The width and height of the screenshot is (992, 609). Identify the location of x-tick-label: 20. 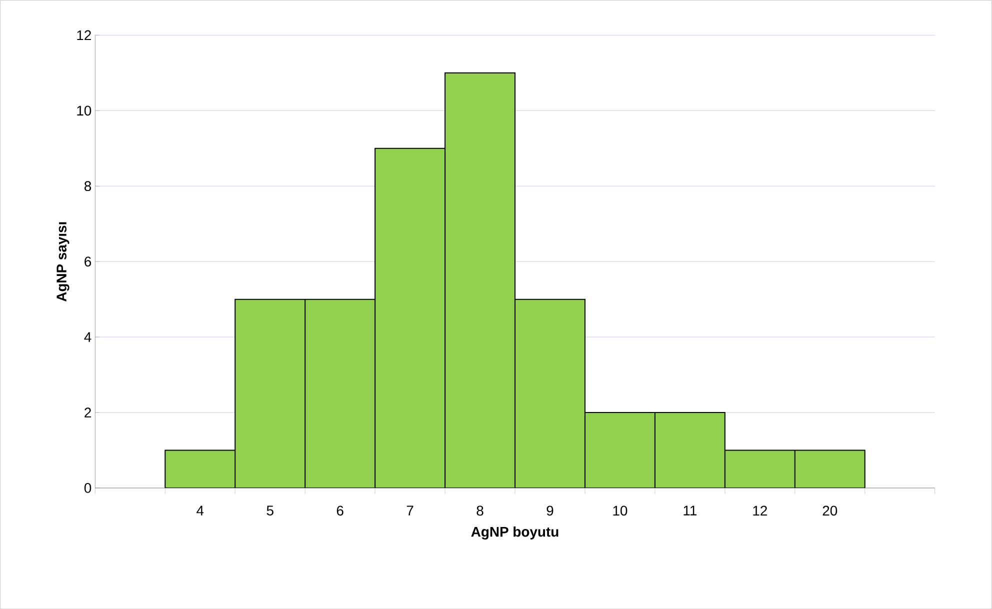
(830, 511).